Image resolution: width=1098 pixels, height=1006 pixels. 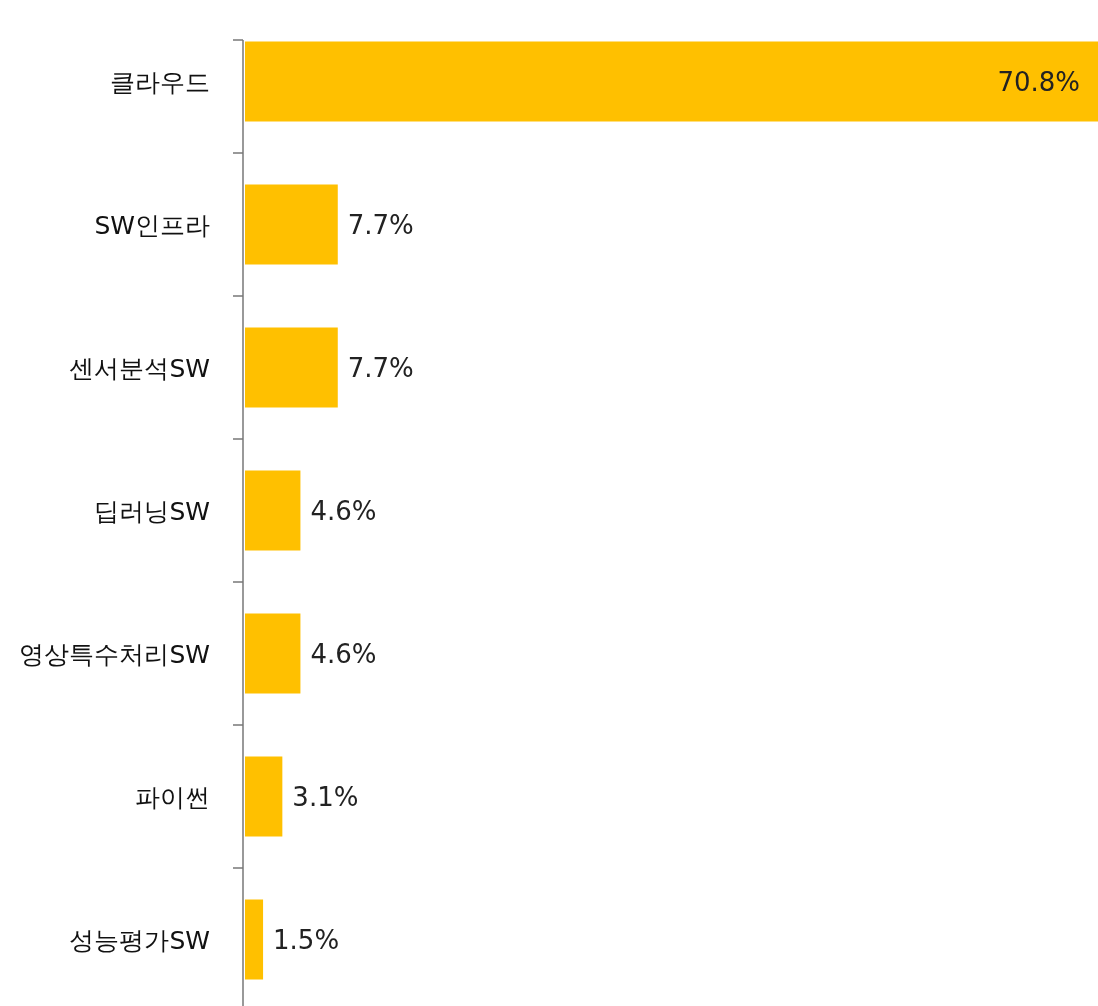 What do you see at coordinates (325, 796) in the screenshot?
I see `data-label: 3.1%` at bounding box center [325, 796].